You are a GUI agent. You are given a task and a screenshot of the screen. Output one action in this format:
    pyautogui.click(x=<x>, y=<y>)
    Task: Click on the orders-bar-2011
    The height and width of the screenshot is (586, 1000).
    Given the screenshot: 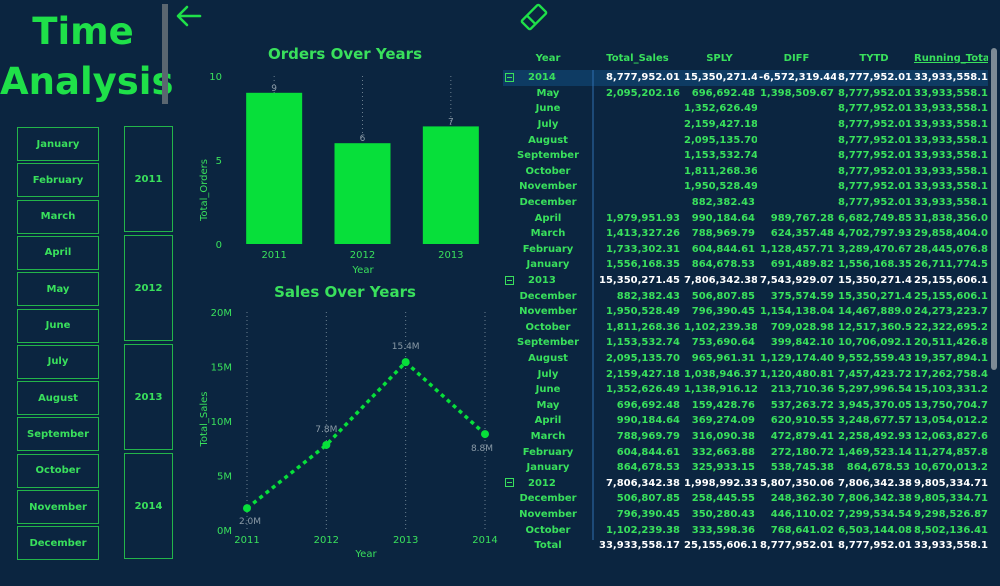 What is the action you would take?
    pyautogui.click(x=274, y=168)
    